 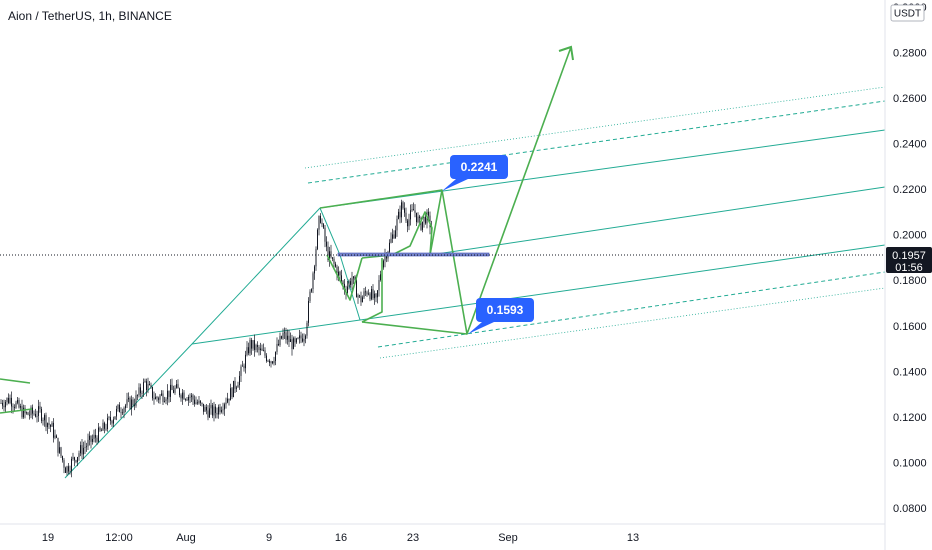 I want to click on currency-label: USDT, so click(x=907, y=14).